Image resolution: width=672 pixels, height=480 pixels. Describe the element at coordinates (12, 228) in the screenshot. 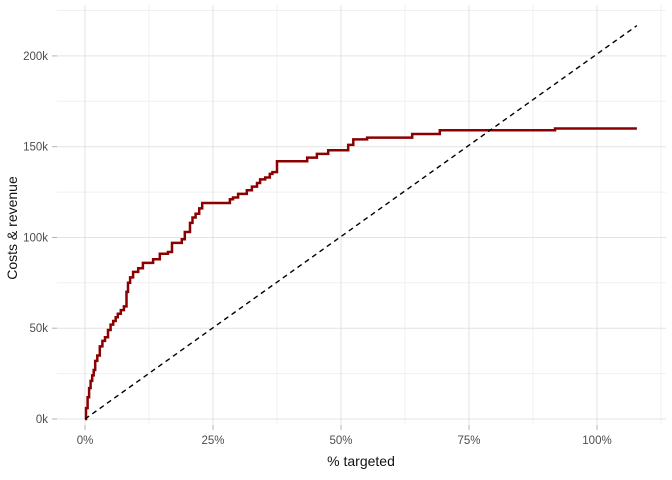

I see `y-axis-title: Costs & revenue` at that location.